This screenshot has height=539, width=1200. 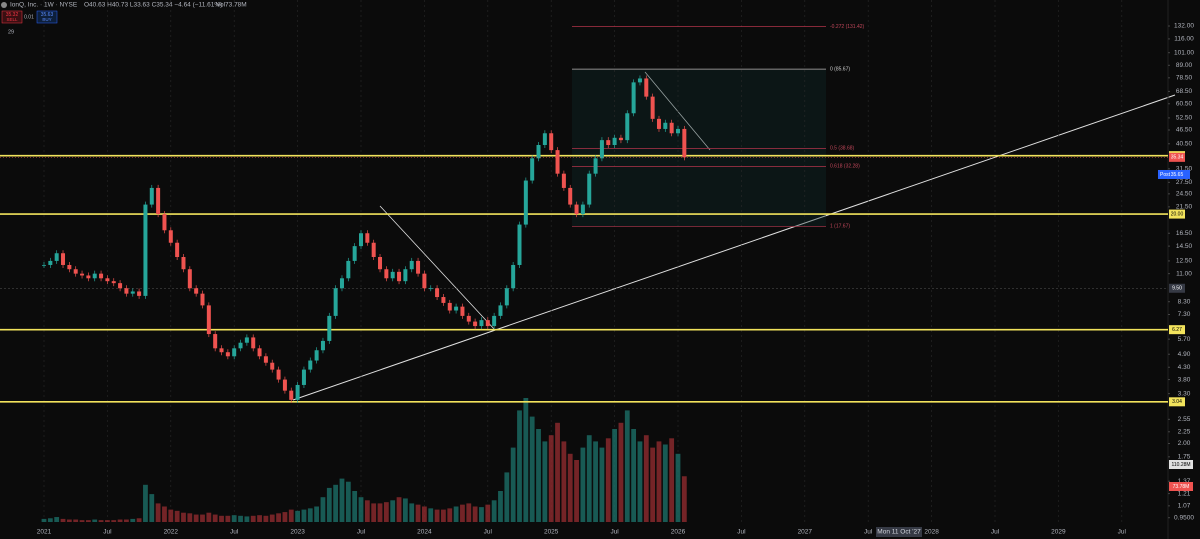 I want to click on price-tick-label: 27.50, so click(x=1184, y=182).